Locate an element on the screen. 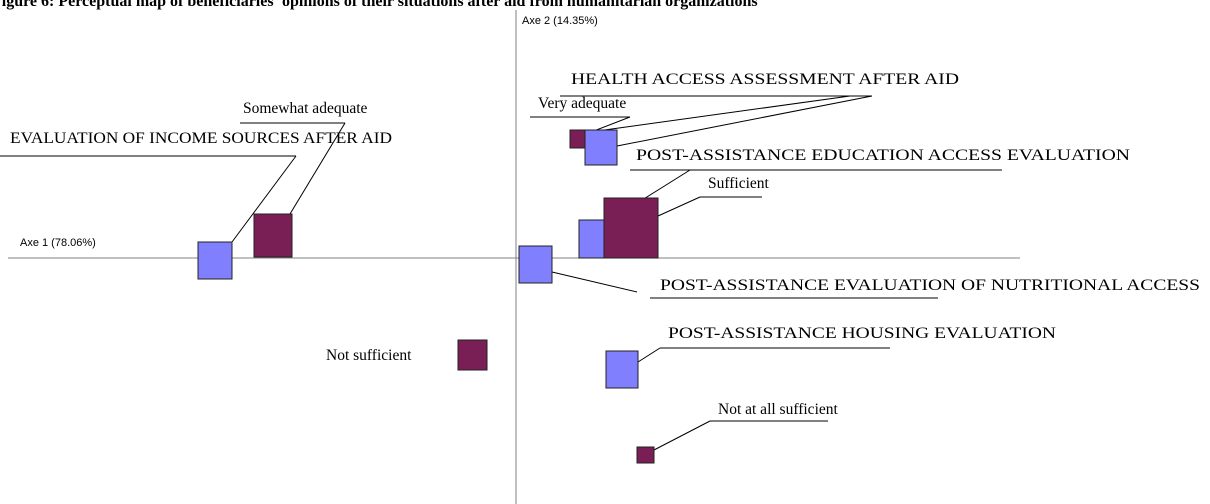  point-not-at-all-sufficient is located at coordinates (645, 455).